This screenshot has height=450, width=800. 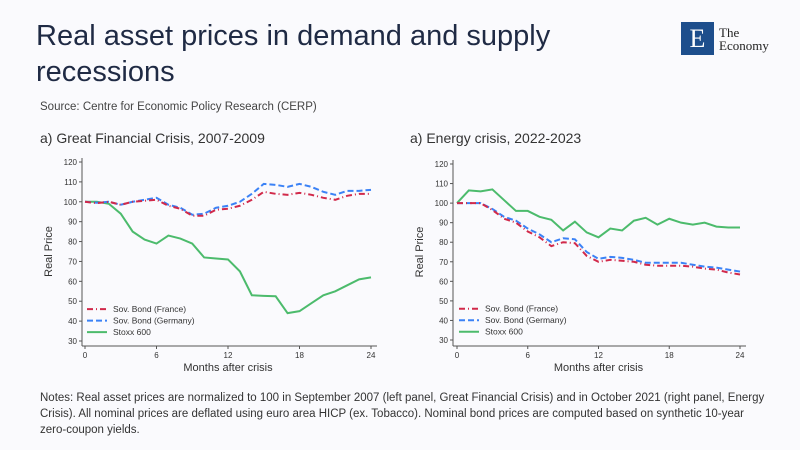 I want to click on logo: E The Economy, so click(x=725, y=38).